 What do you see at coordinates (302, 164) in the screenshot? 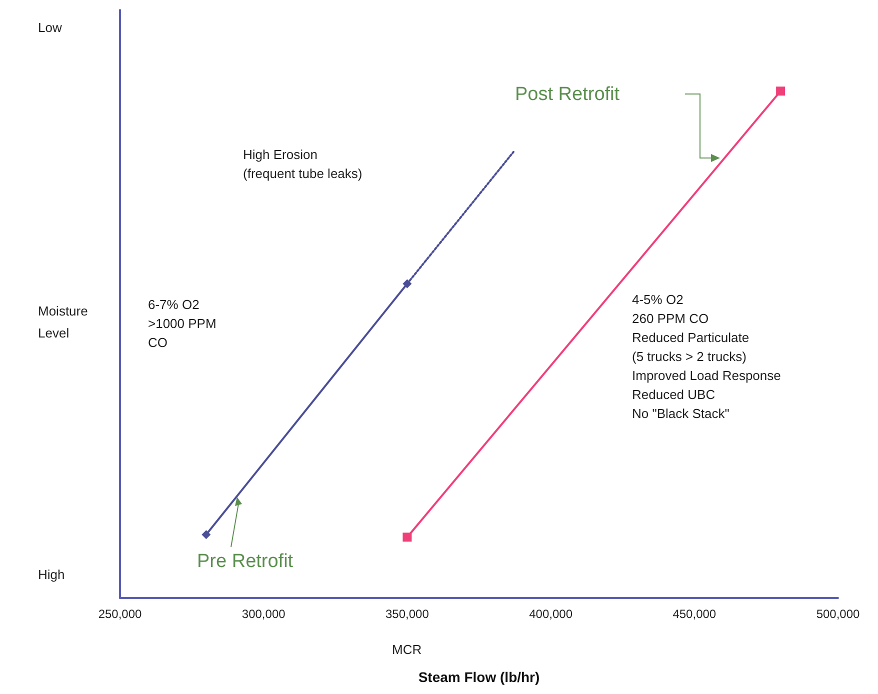
I see `annotation: High Erosion (frequent tube leaks)` at bounding box center [302, 164].